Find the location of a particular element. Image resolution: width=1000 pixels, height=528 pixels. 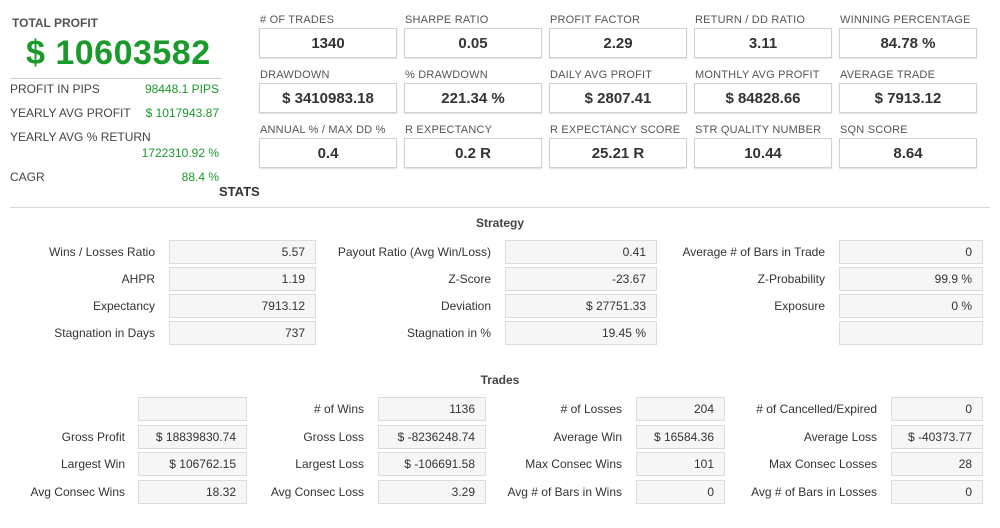

trades-value is located at coordinates (192, 409).